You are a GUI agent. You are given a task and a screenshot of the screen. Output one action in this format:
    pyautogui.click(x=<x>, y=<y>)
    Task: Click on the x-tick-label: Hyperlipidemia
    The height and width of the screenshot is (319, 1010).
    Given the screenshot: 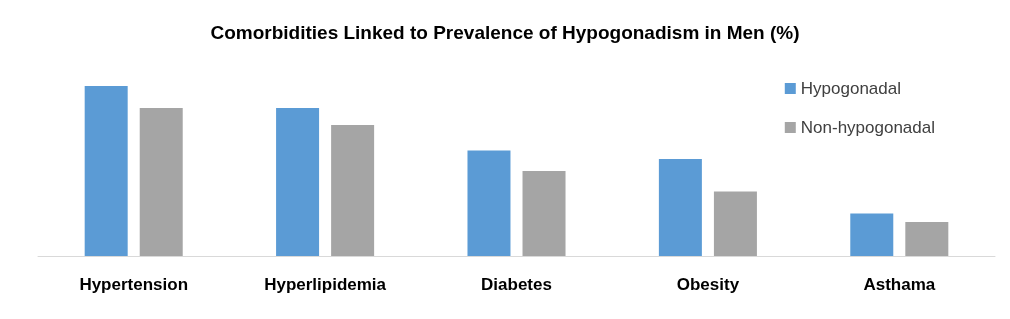 What is the action you would take?
    pyautogui.click(x=325, y=284)
    